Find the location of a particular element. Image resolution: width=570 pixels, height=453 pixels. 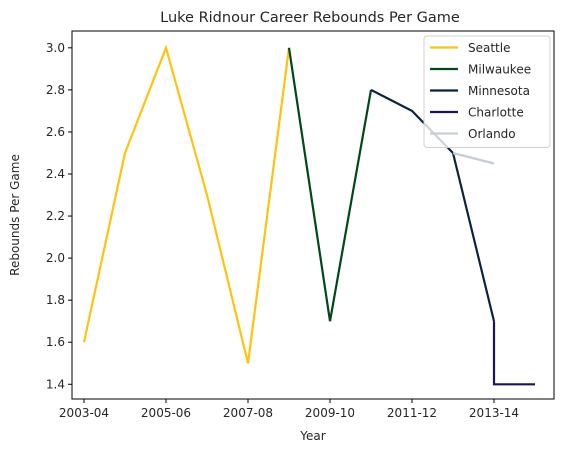

y-tick-label: 1.8 is located at coordinates (55, 300).